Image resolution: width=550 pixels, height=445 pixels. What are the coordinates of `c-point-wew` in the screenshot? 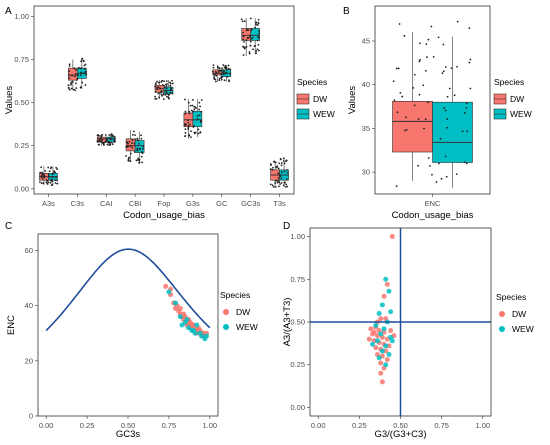 It's located at (182, 325).